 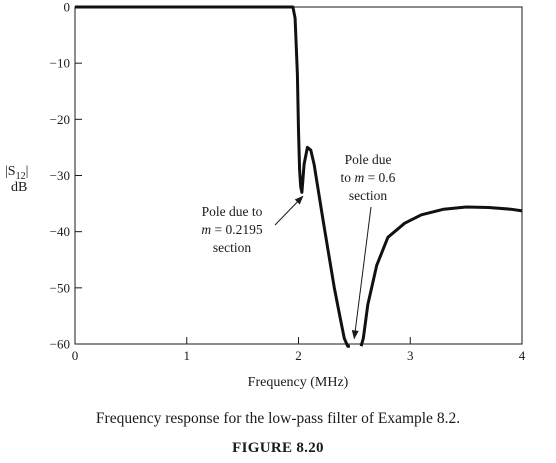 I want to click on y-tick-label: −20, so click(x=60, y=119).